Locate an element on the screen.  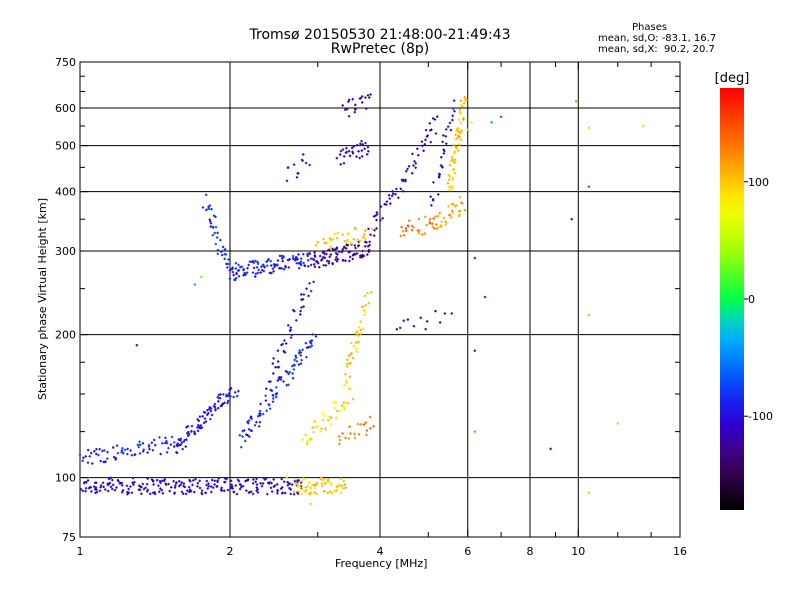
phases-mean-o: mean, sd,O: -83.1, 16.7 is located at coordinates (657, 38).